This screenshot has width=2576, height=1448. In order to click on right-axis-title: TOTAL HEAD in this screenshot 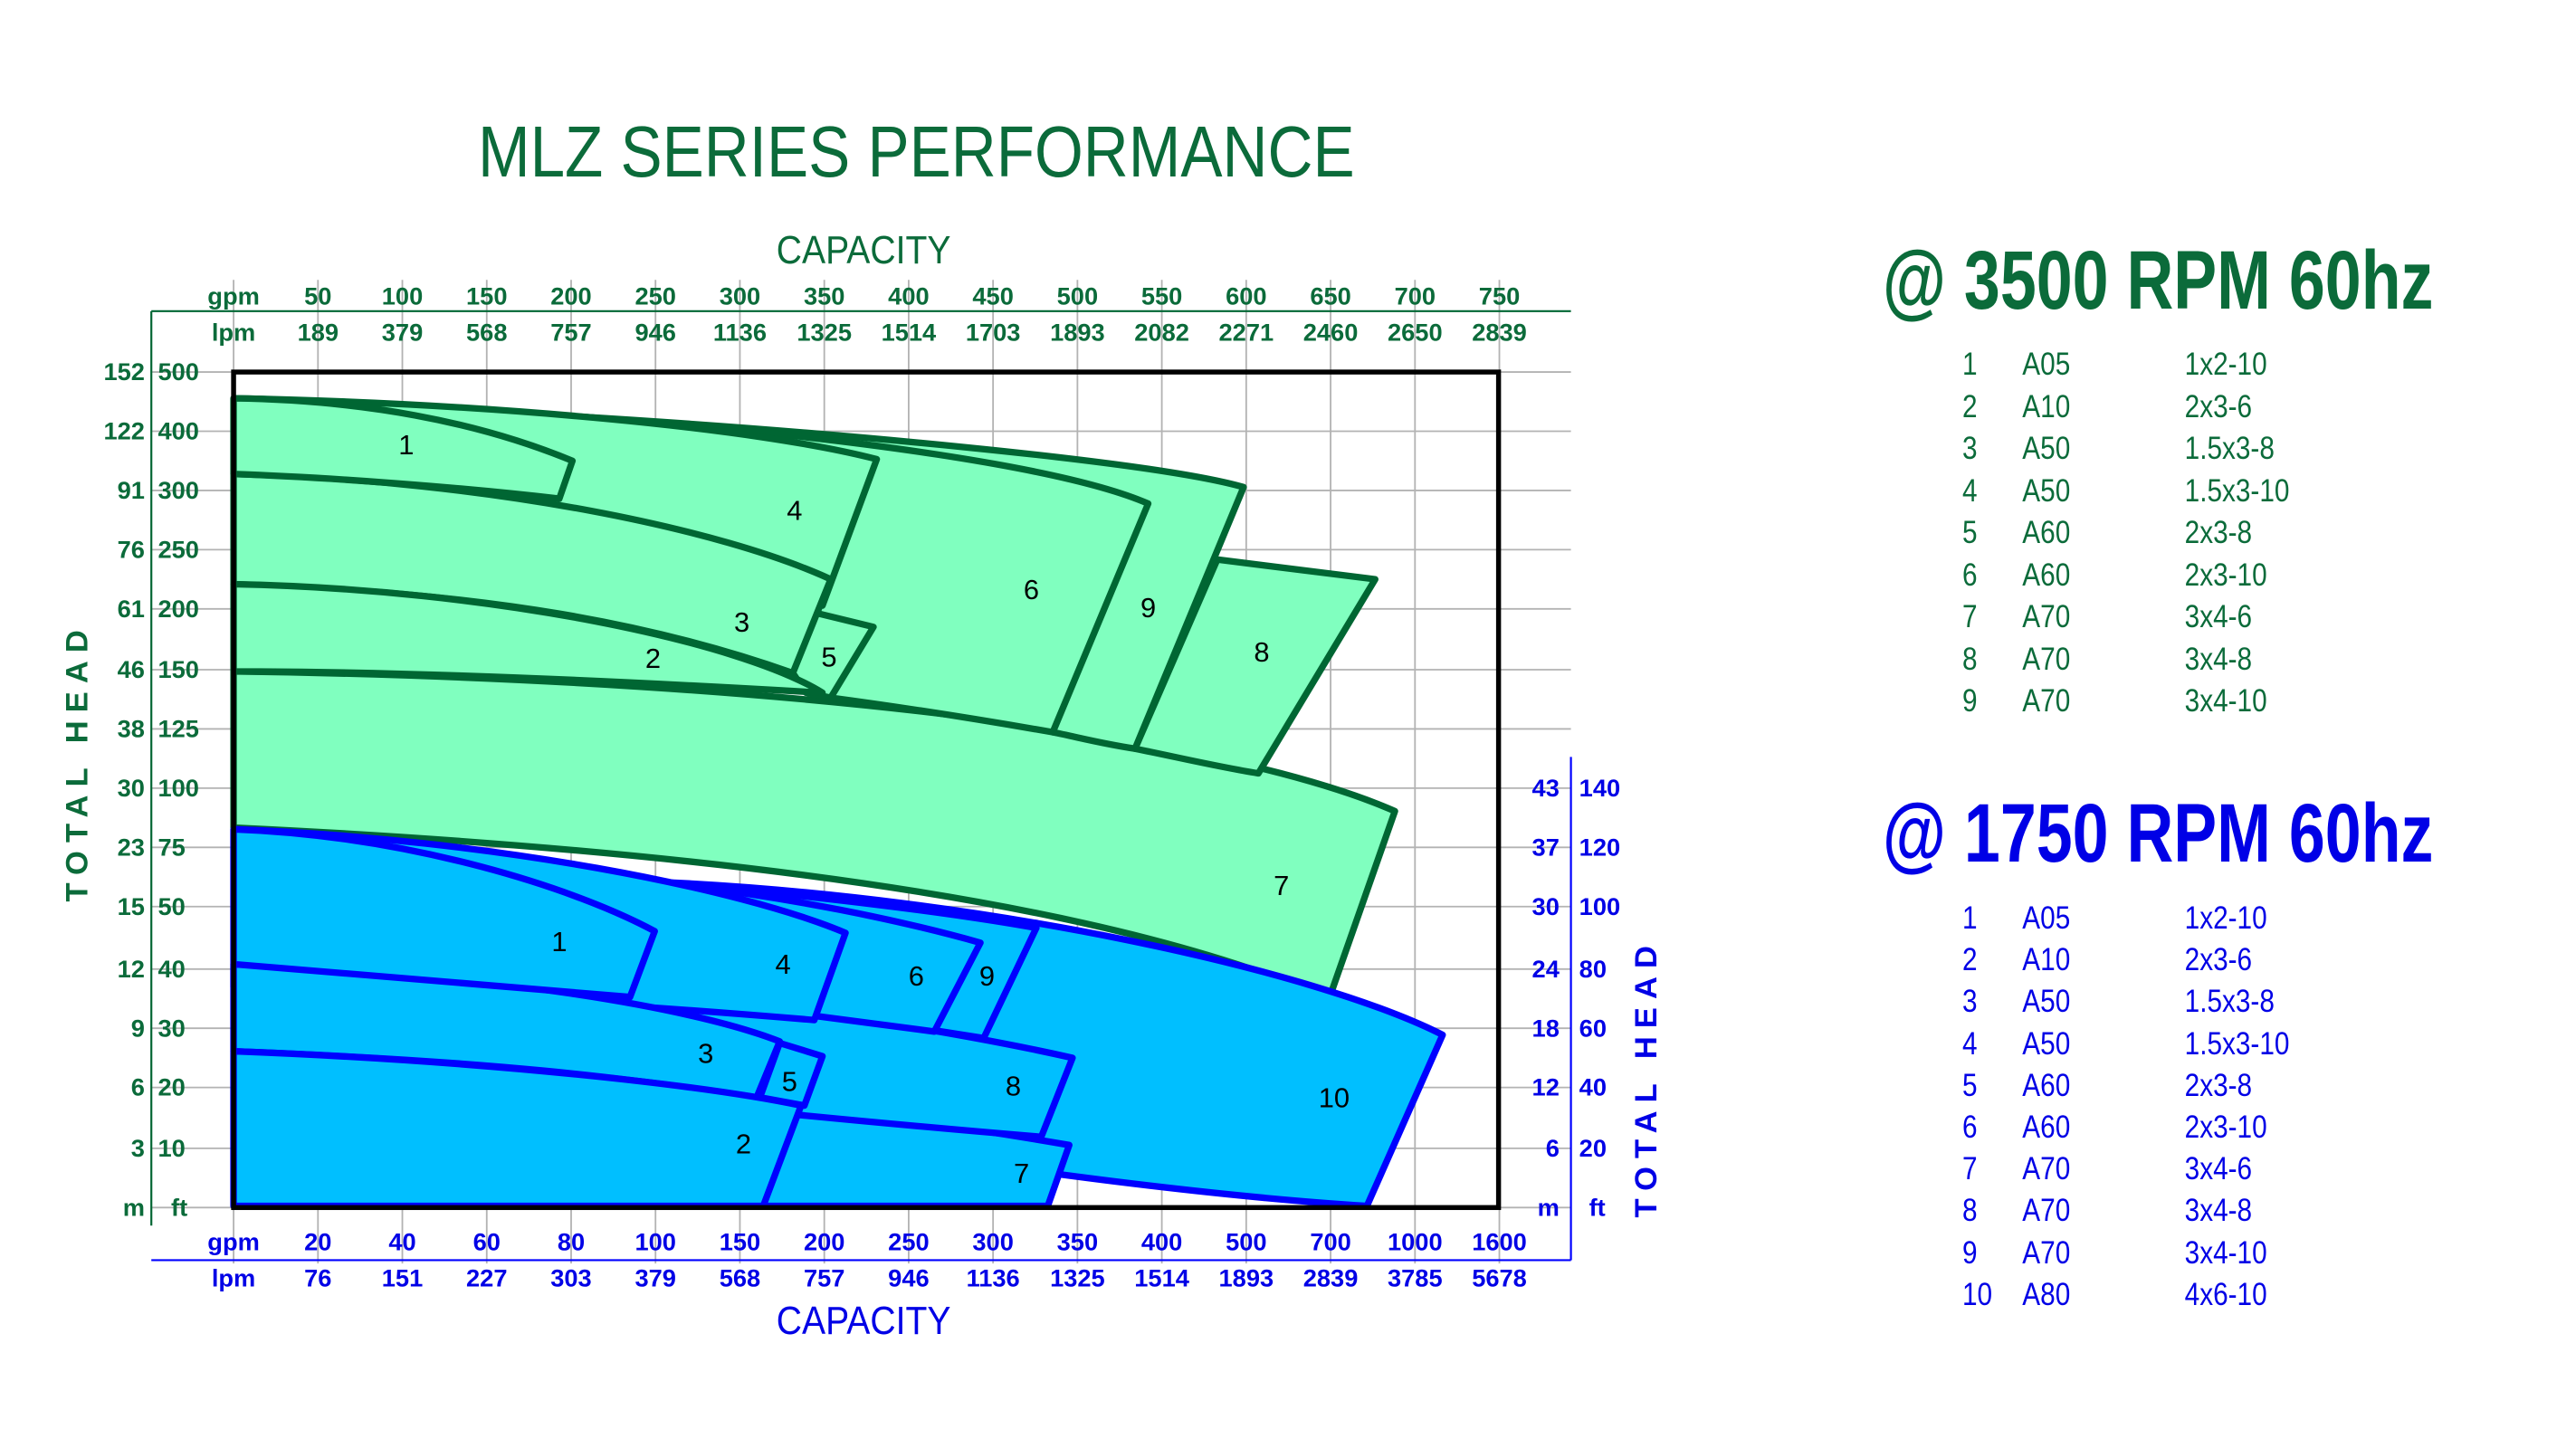, I will do `click(1646, 1077)`.